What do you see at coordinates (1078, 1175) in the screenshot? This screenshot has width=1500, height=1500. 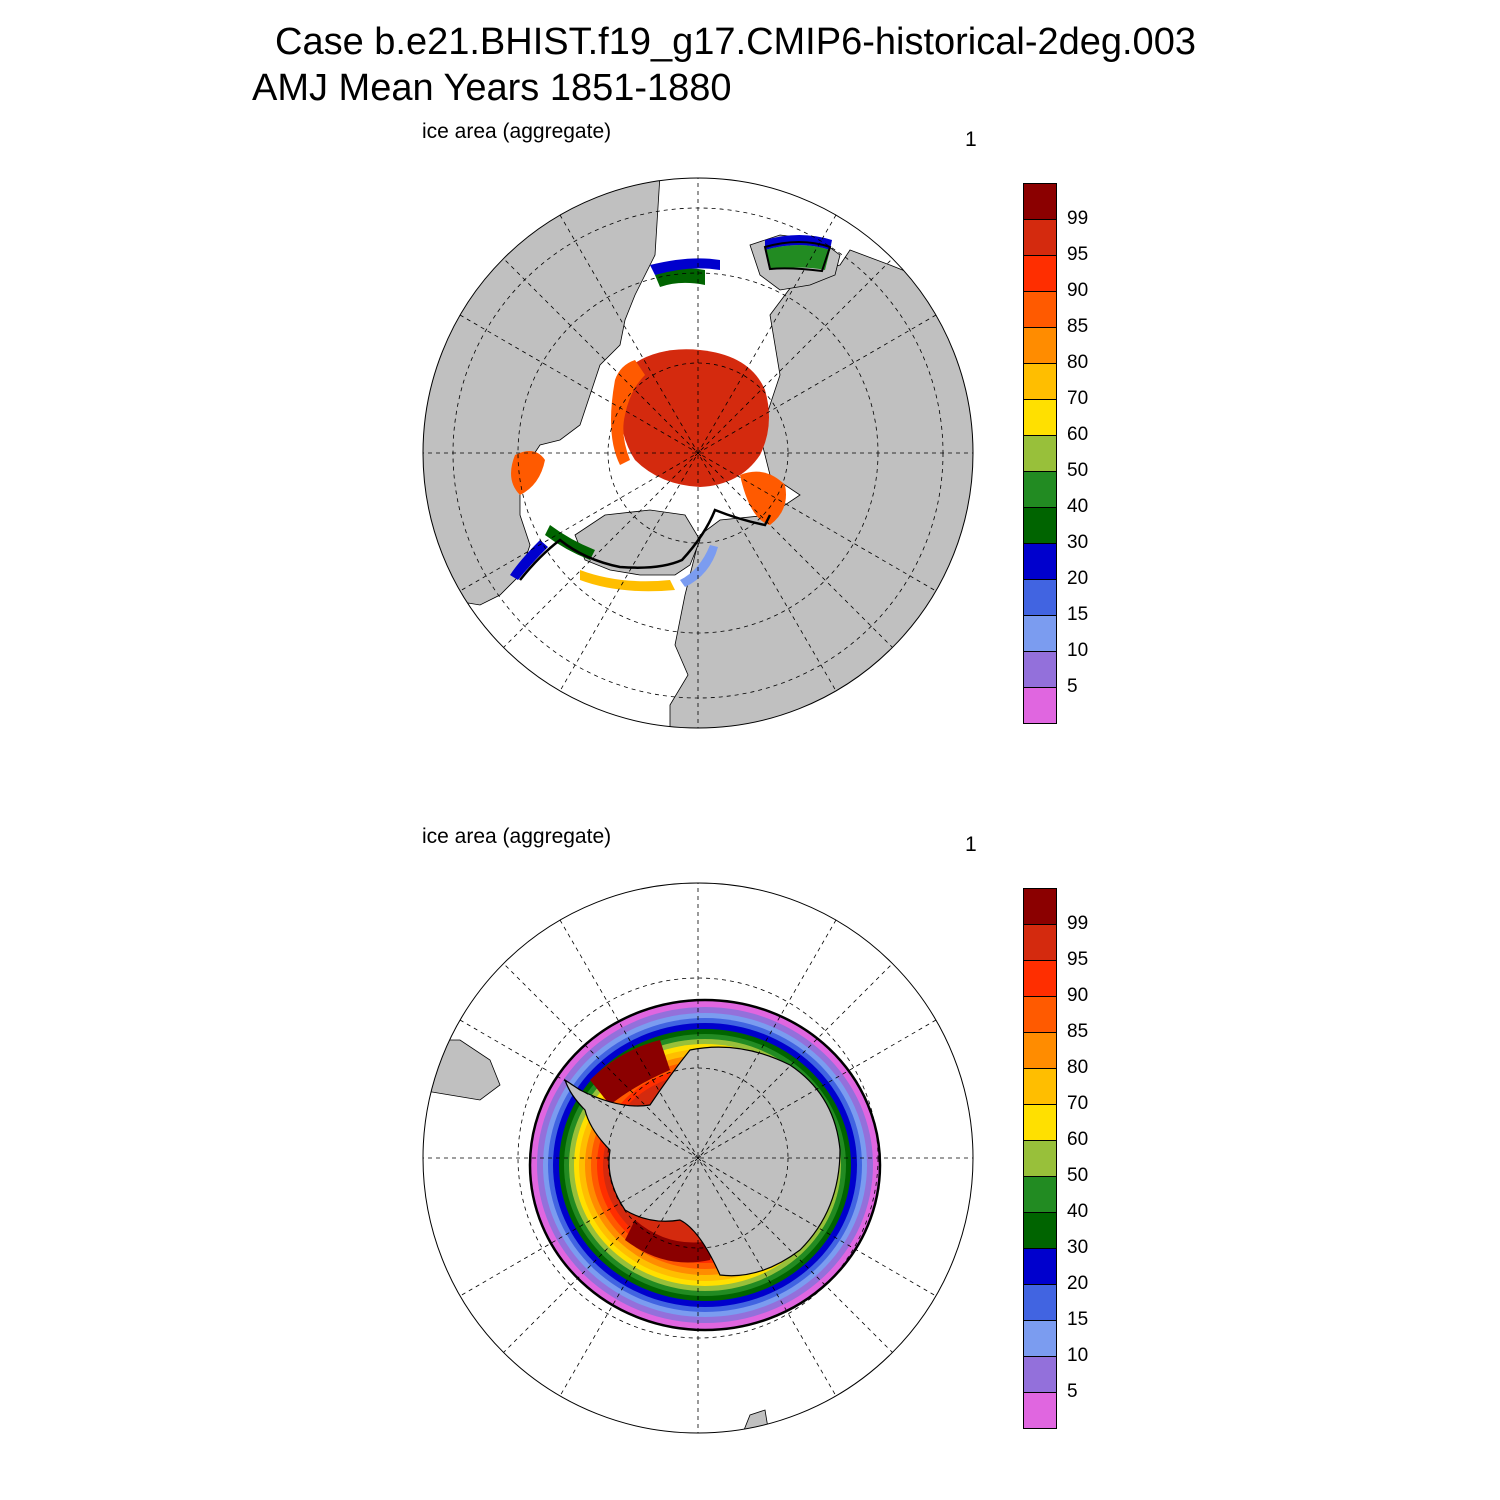 I see `sh-colorbar-label: 50` at bounding box center [1078, 1175].